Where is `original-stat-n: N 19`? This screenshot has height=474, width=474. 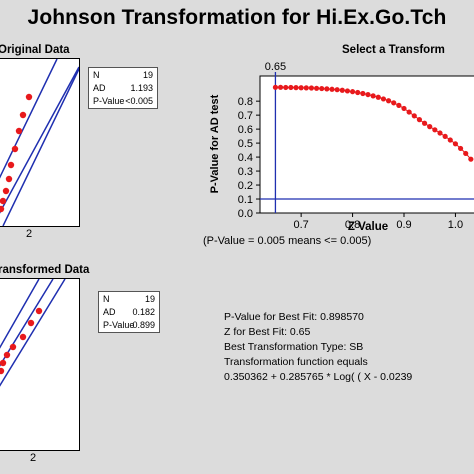
original-stat-n: N 19 is located at coordinates (123, 75).